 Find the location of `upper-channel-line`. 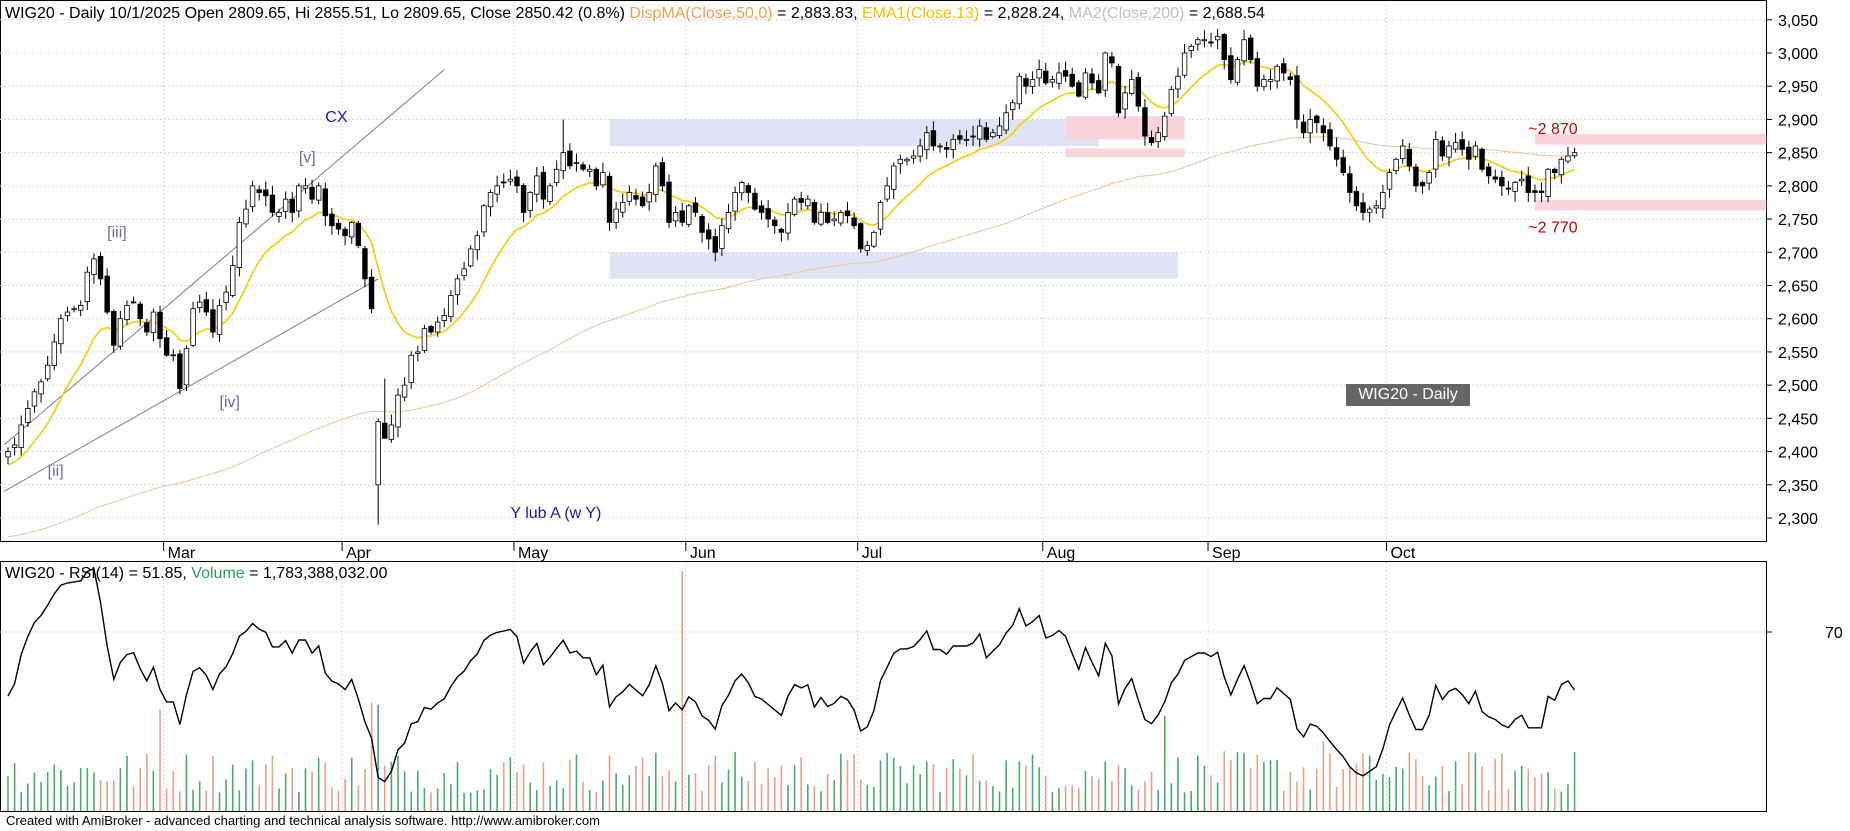

upper-channel-line is located at coordinates (224, 257).